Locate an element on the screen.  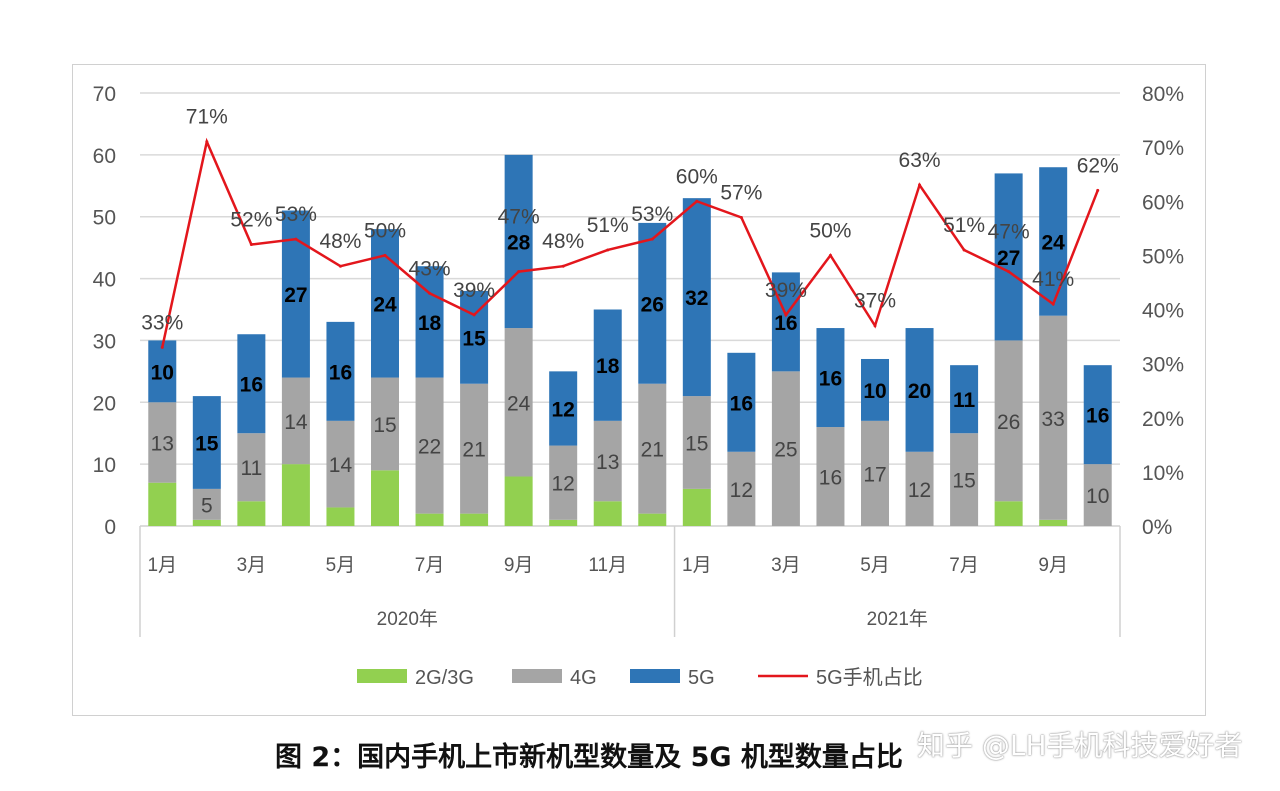
data-label-4g: 22 is located at coordinates (429, 447).